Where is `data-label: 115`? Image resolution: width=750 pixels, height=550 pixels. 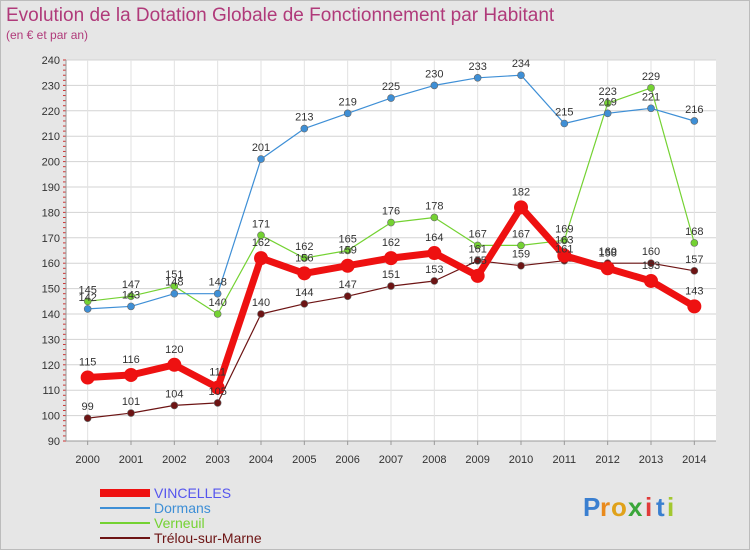 data-label: 115 is located at coordinates (88, 363).